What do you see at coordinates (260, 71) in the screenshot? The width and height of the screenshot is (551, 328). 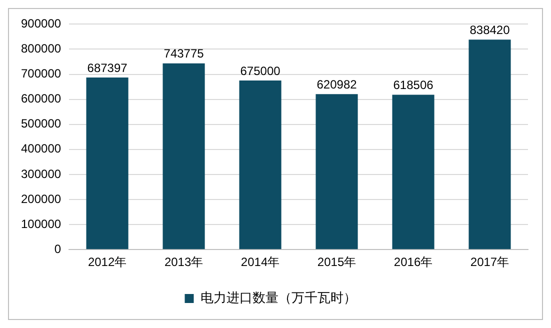 I see `data-label: 675000` at bounding box center [260, 71].